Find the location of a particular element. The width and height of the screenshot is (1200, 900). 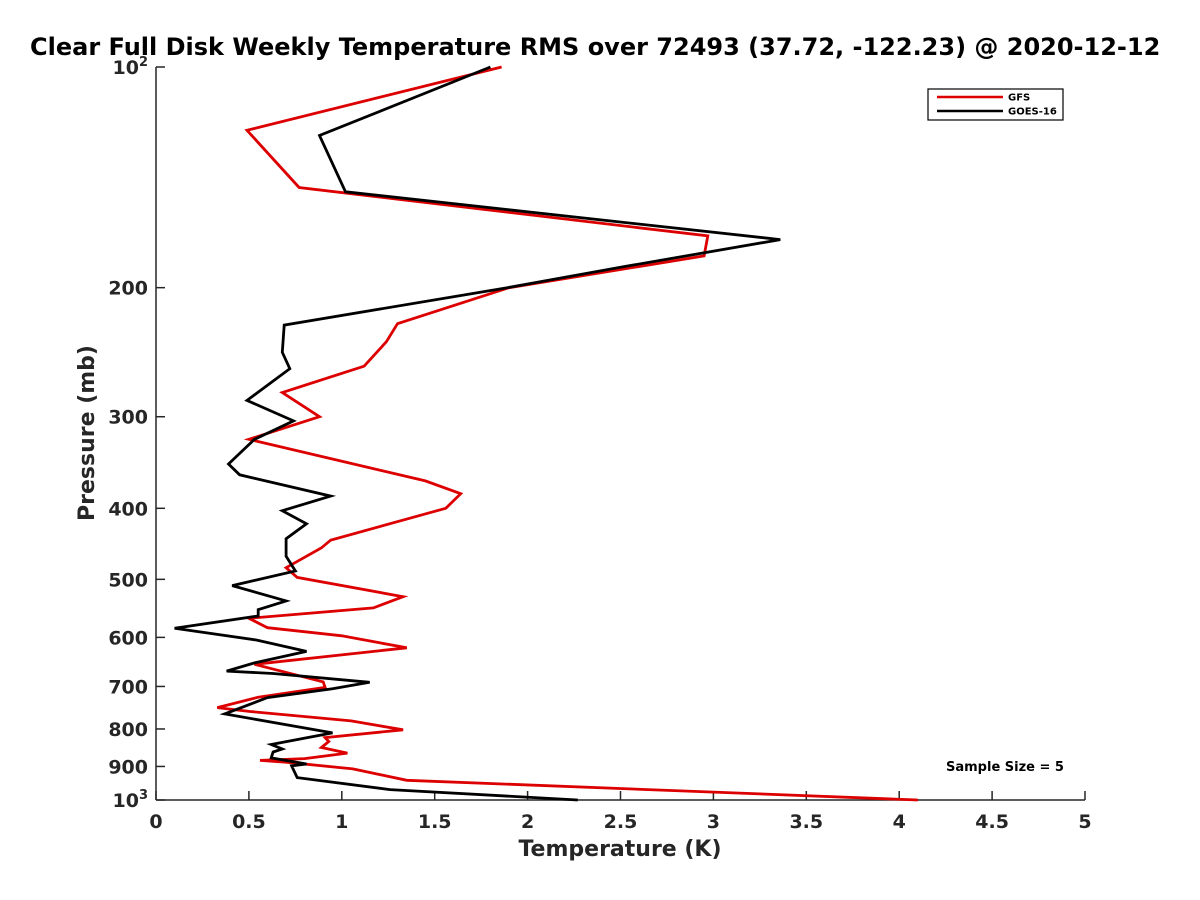

legend-box is located at coordinates (995, 104).